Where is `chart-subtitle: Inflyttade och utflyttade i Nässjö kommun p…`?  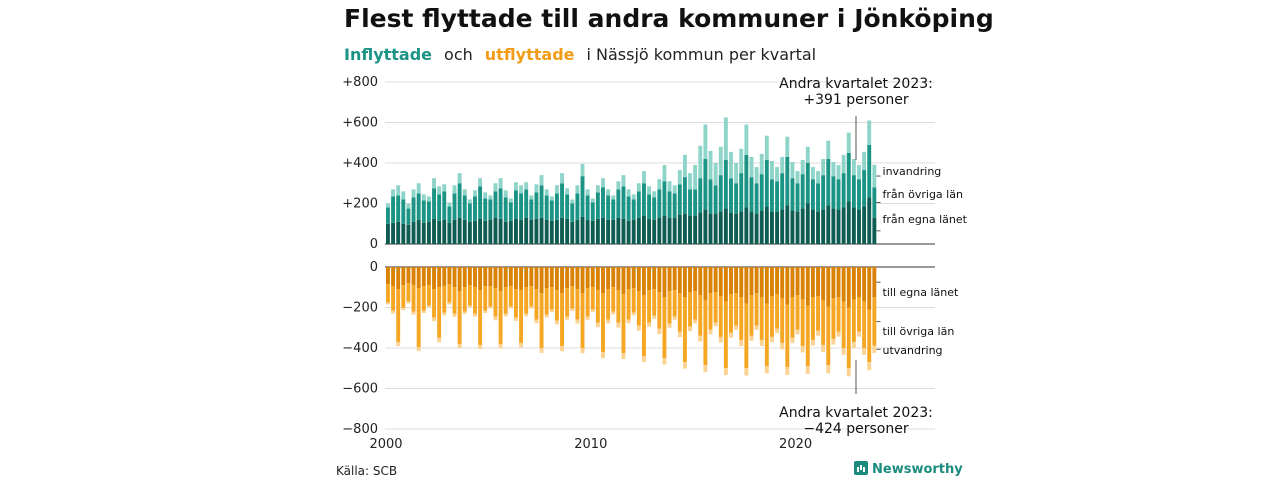 chart-subtitle: Inflyttade och utflyttade i Nässjö kommun p… is located at coordinates (586, 54).